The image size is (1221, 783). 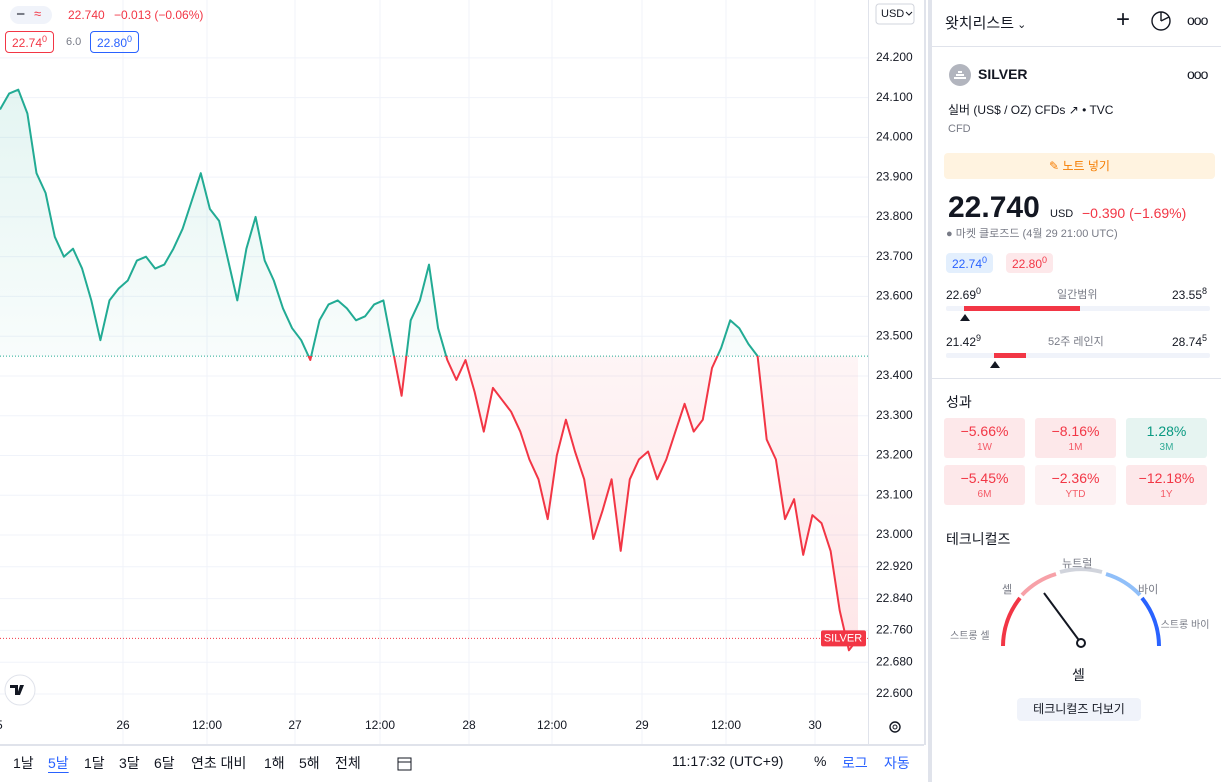 I want to click on range-button: 5날, so click(x=58, y=763).